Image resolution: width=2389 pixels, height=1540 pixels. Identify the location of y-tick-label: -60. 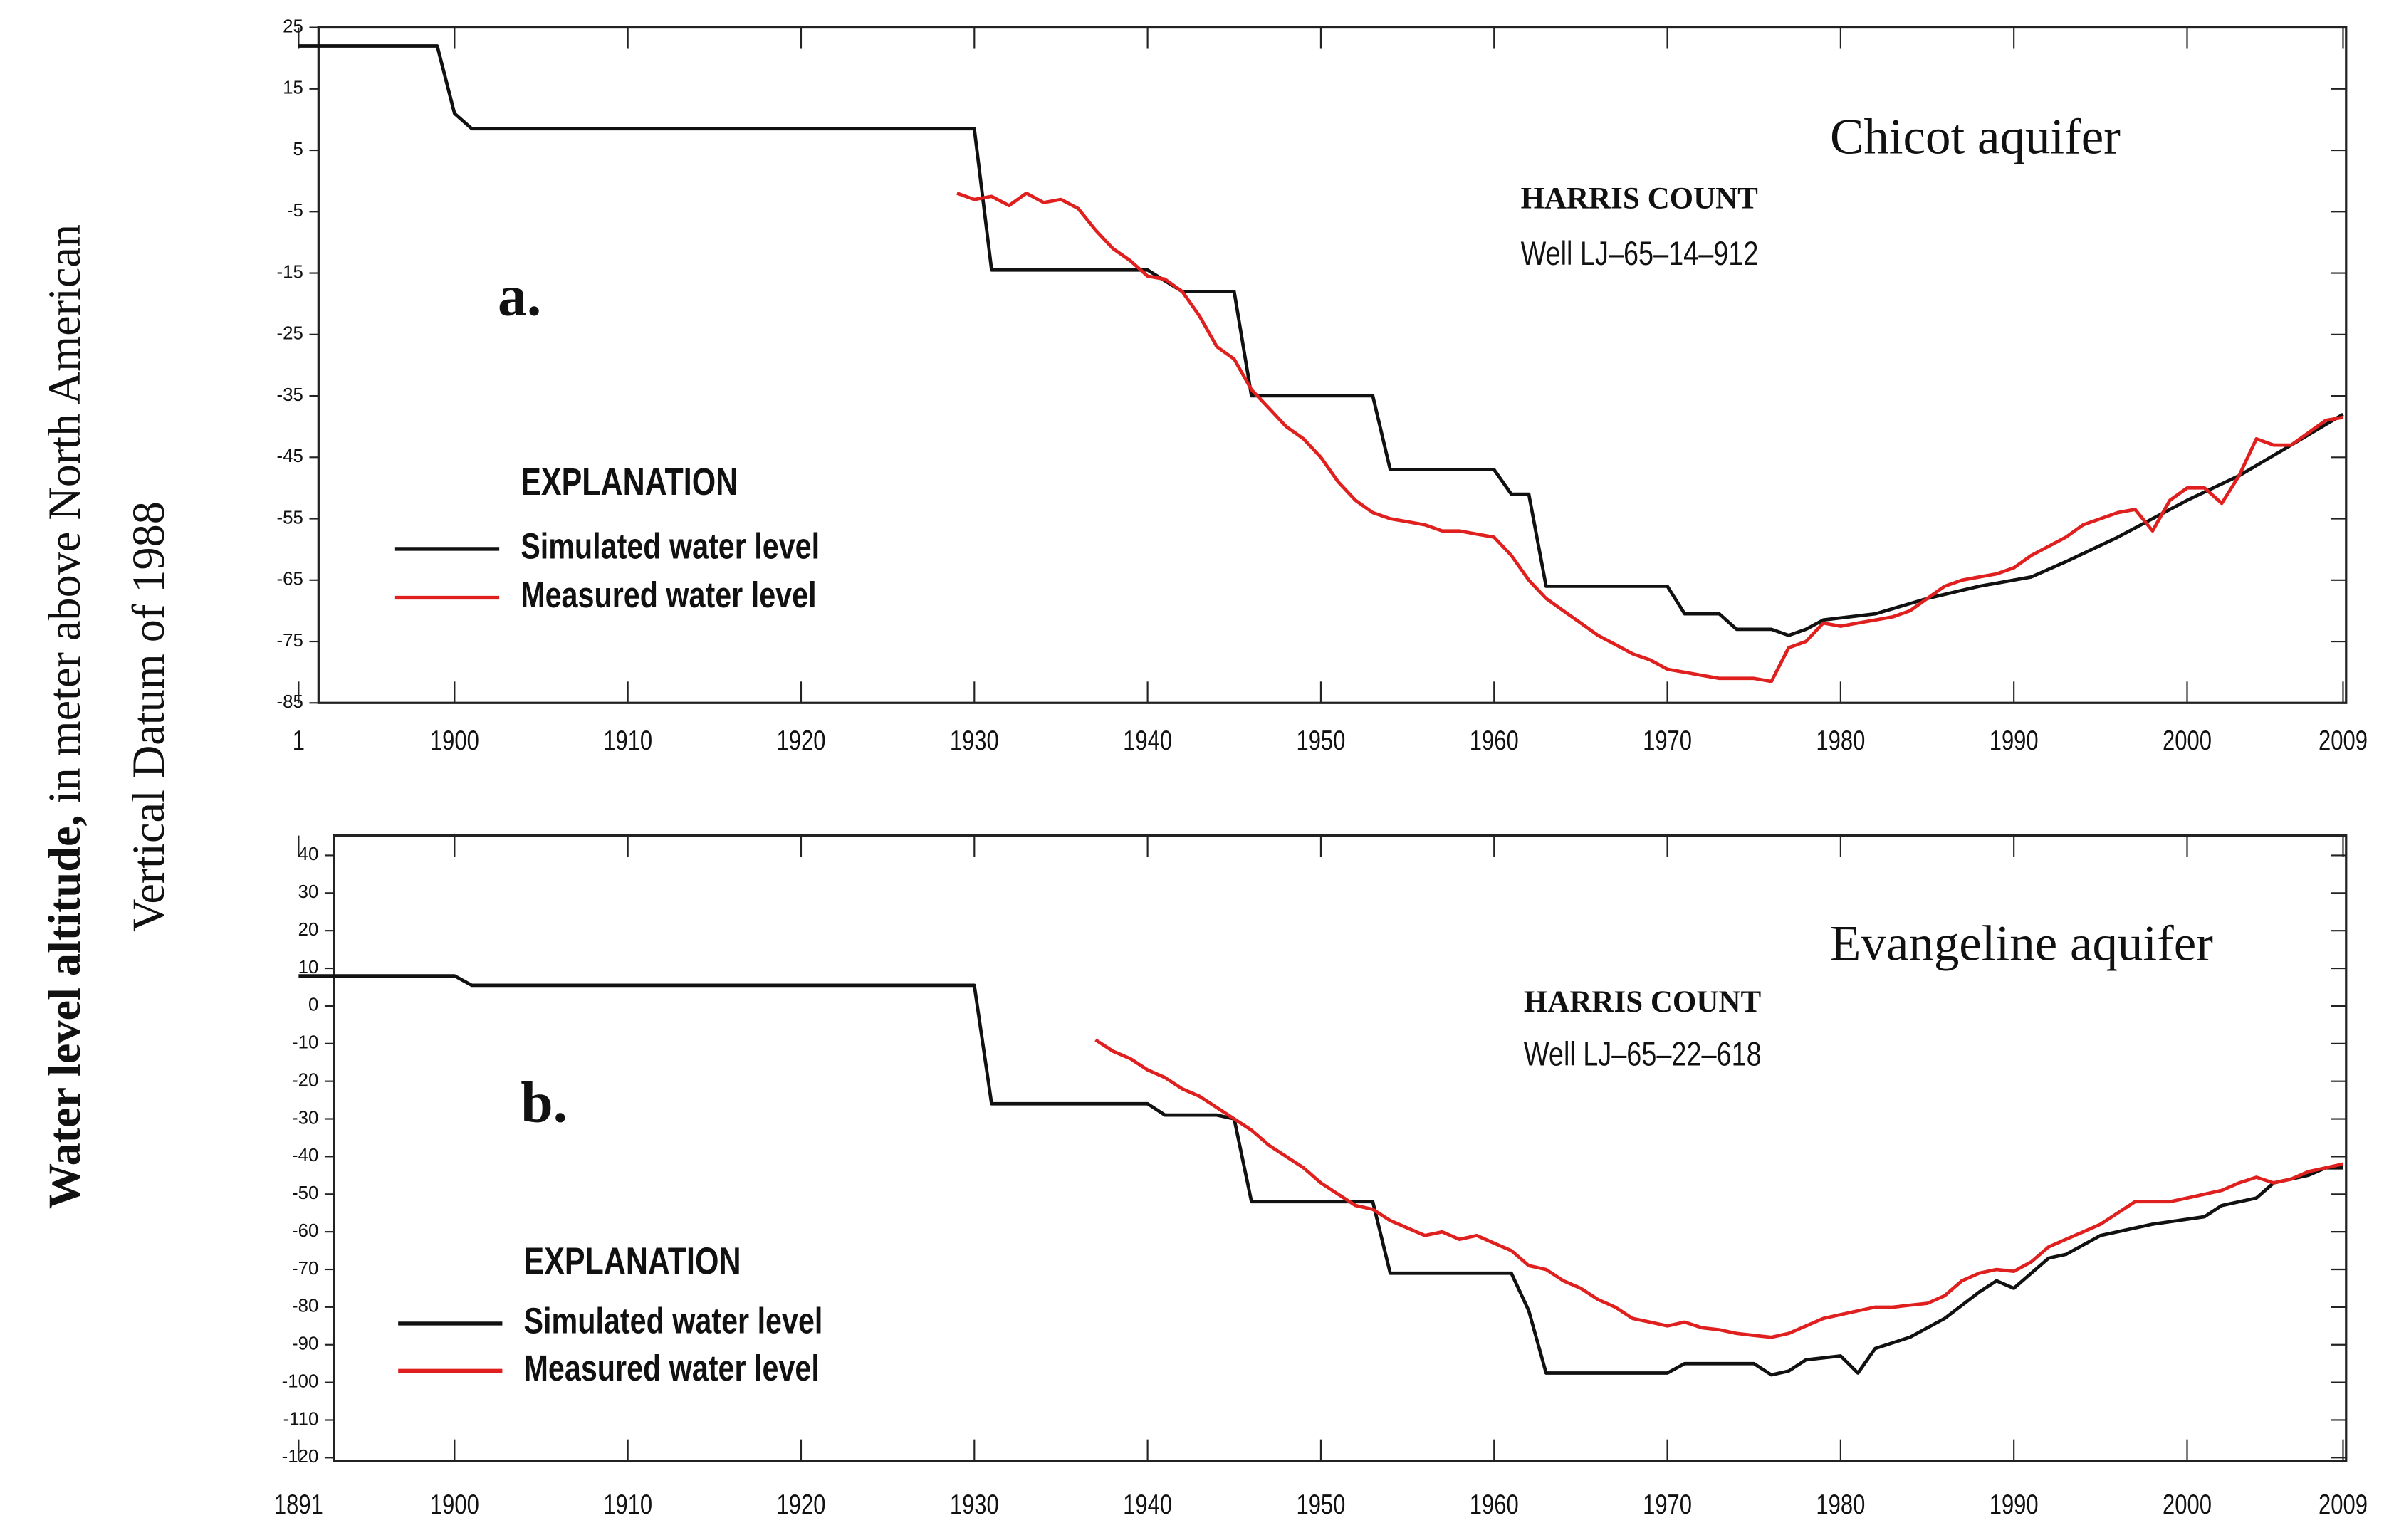
(305, 1231).